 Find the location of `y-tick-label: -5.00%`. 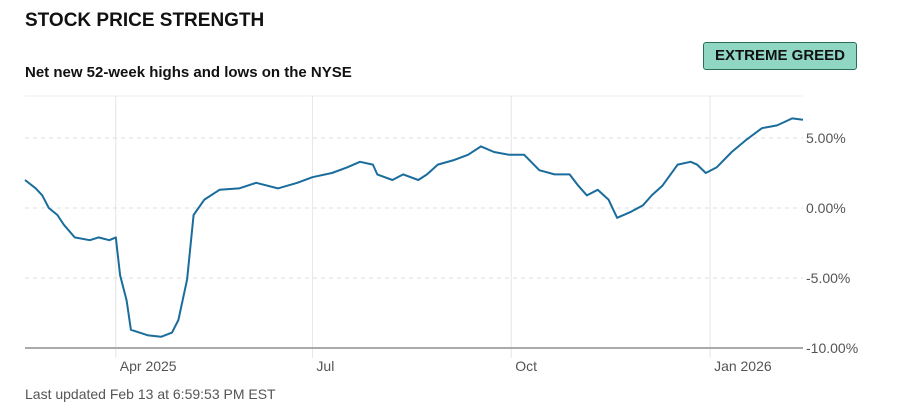

y-tick-label: -5.00% is located at coordinates (828, 278).